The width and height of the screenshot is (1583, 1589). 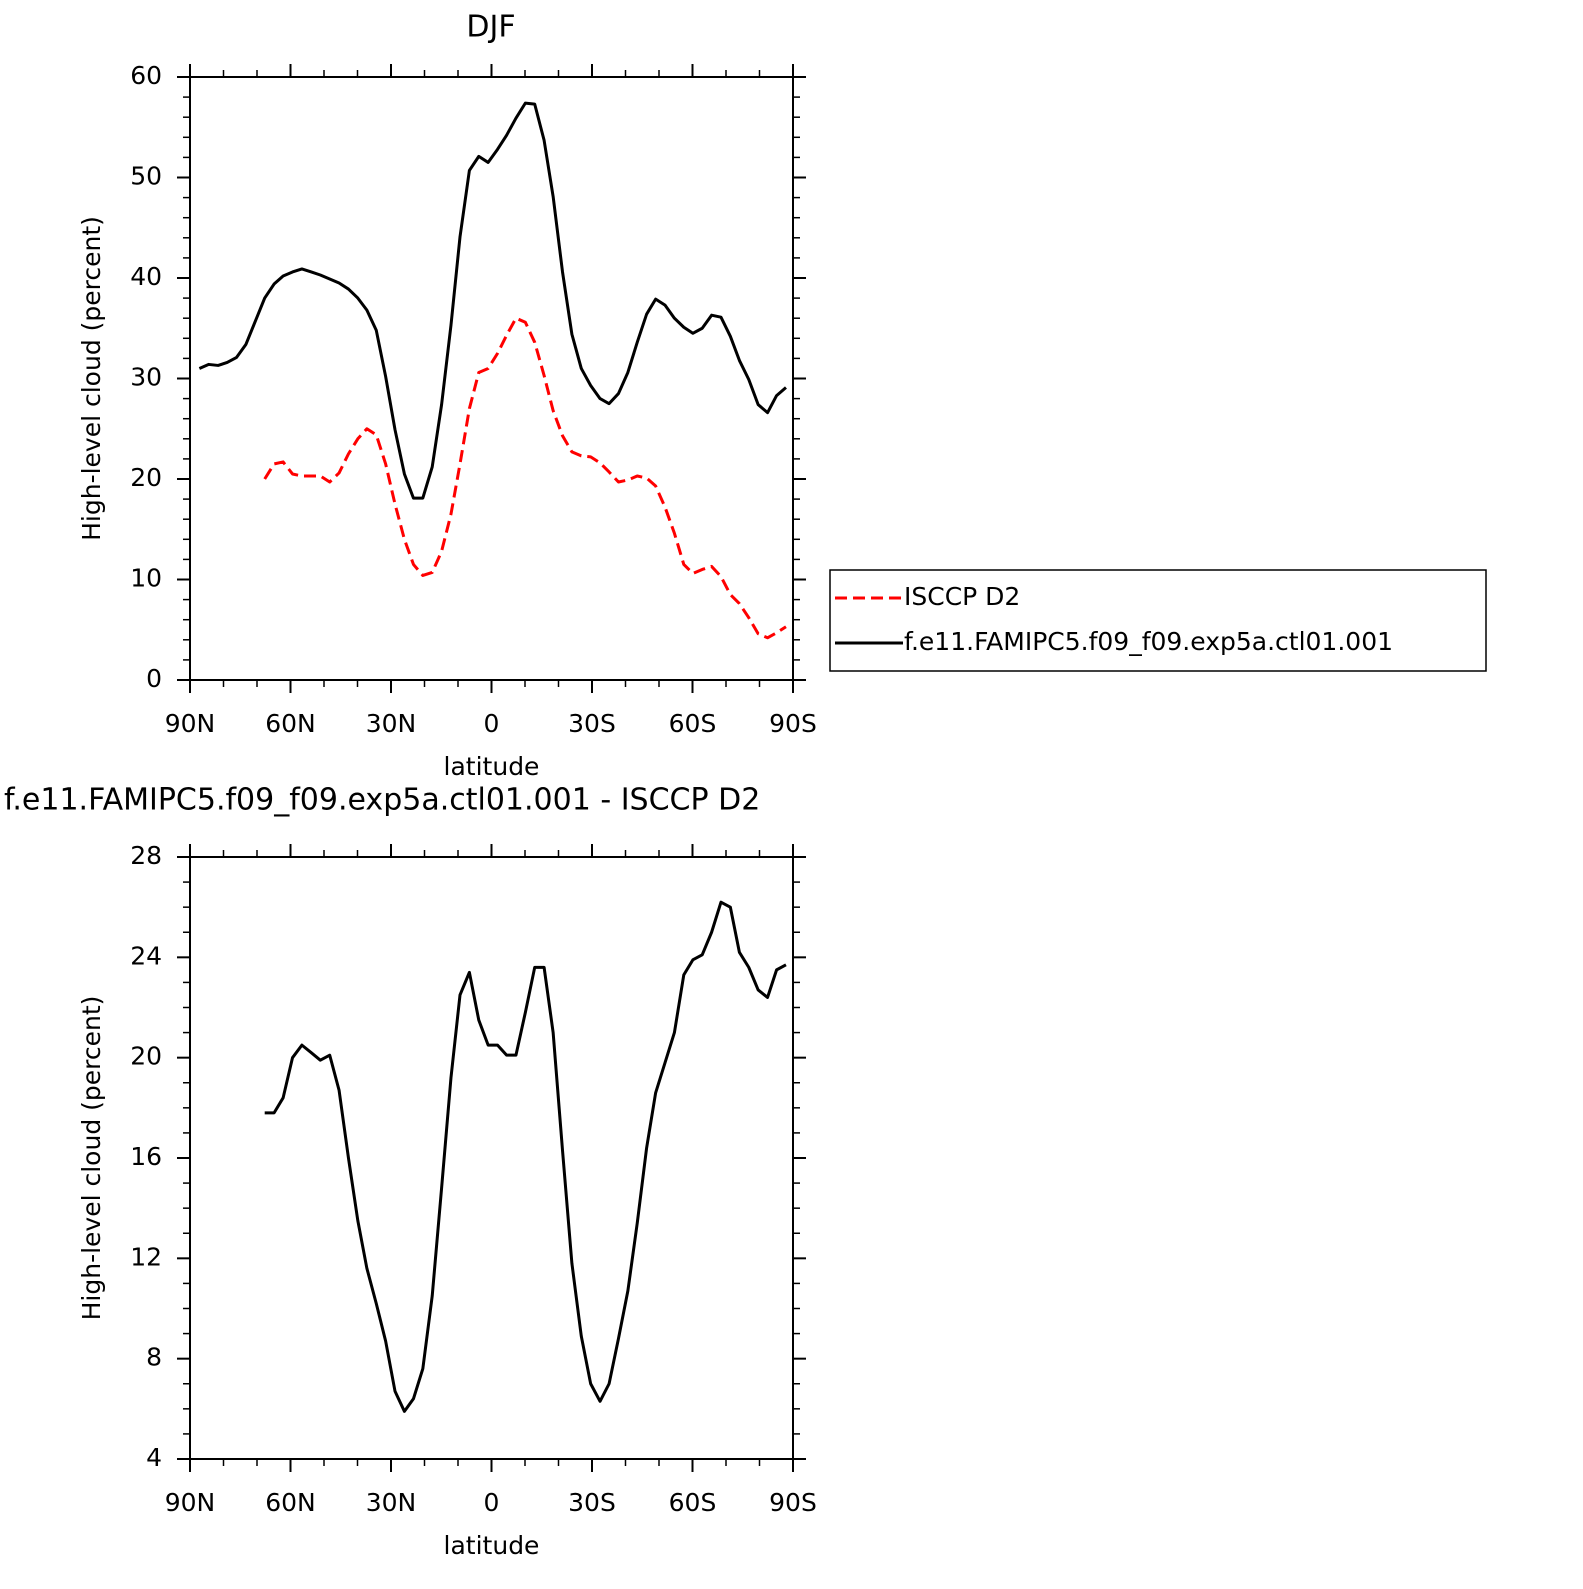 What do you see at coordinates (146, 955) in the screenshot?
I see `y-tick-label: 24` at bounding box center [146, 955].